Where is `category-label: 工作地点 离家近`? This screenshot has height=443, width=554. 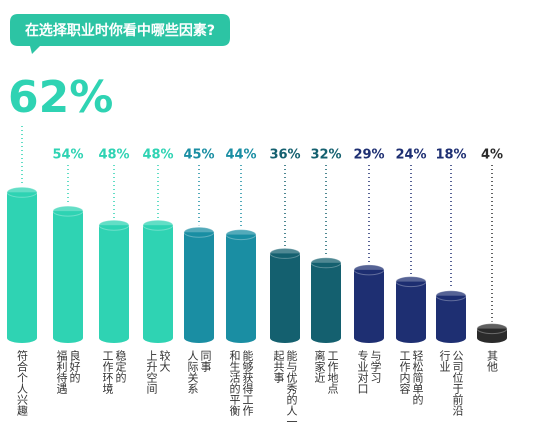
category-label: 工作地点 离家近 is located at coordinates (326, 372).